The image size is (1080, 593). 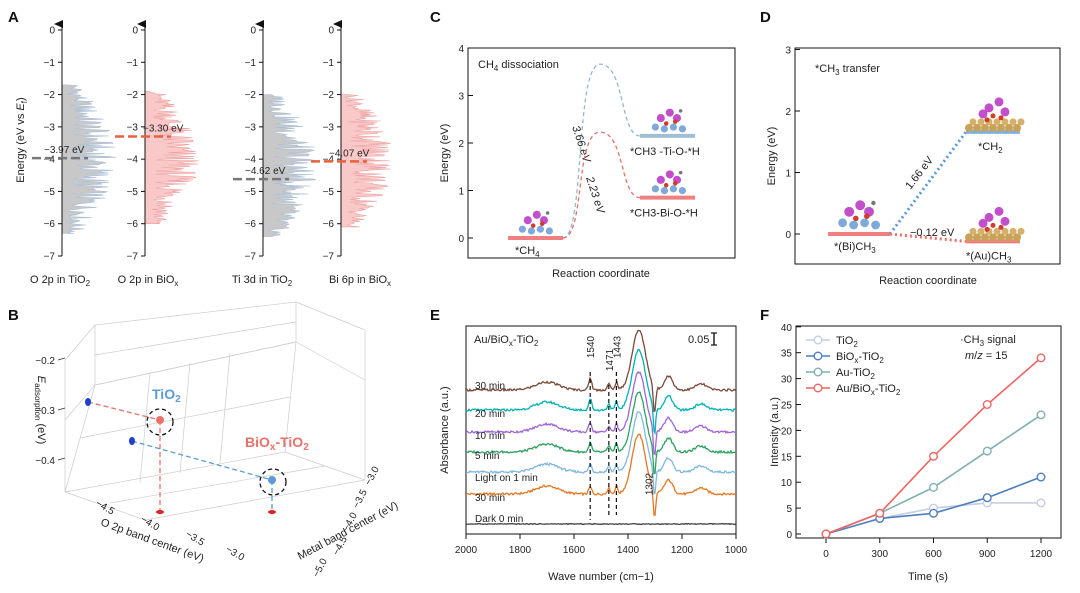 I want to click on d-ytick-label: 1, so click(x=788, y=174).